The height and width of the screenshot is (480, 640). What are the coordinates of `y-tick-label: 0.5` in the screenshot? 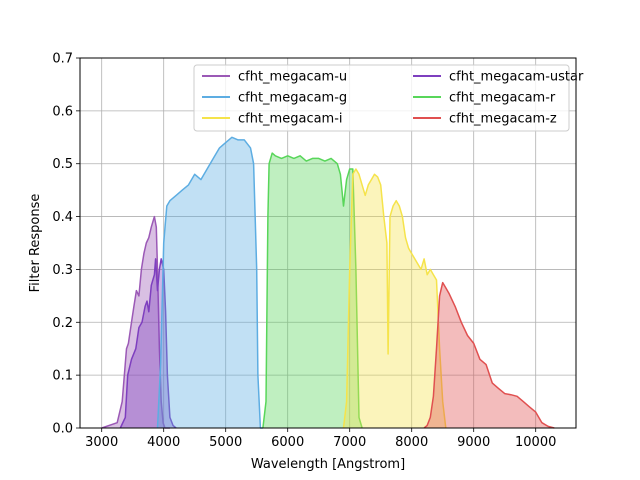 It's located at (62, 164).